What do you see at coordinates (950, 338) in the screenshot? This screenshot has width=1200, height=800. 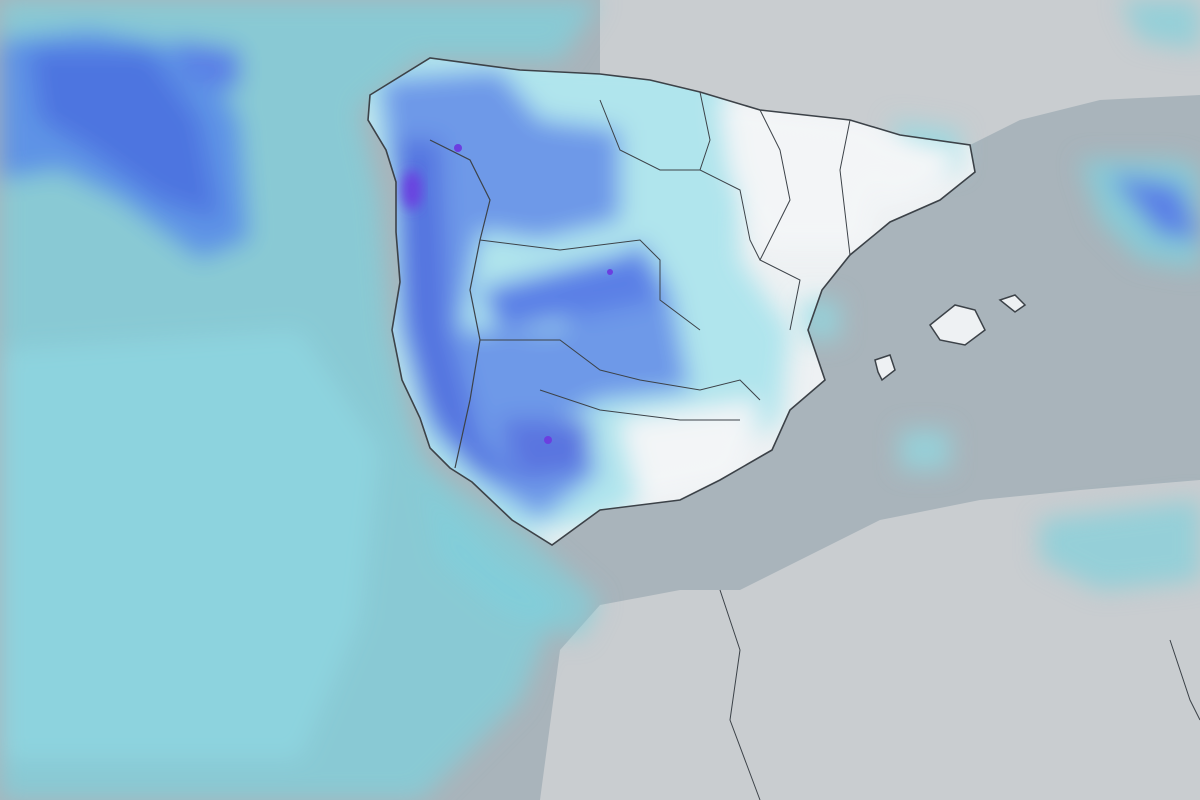 I see `balearic-islands` at bounding box center [950, 338].